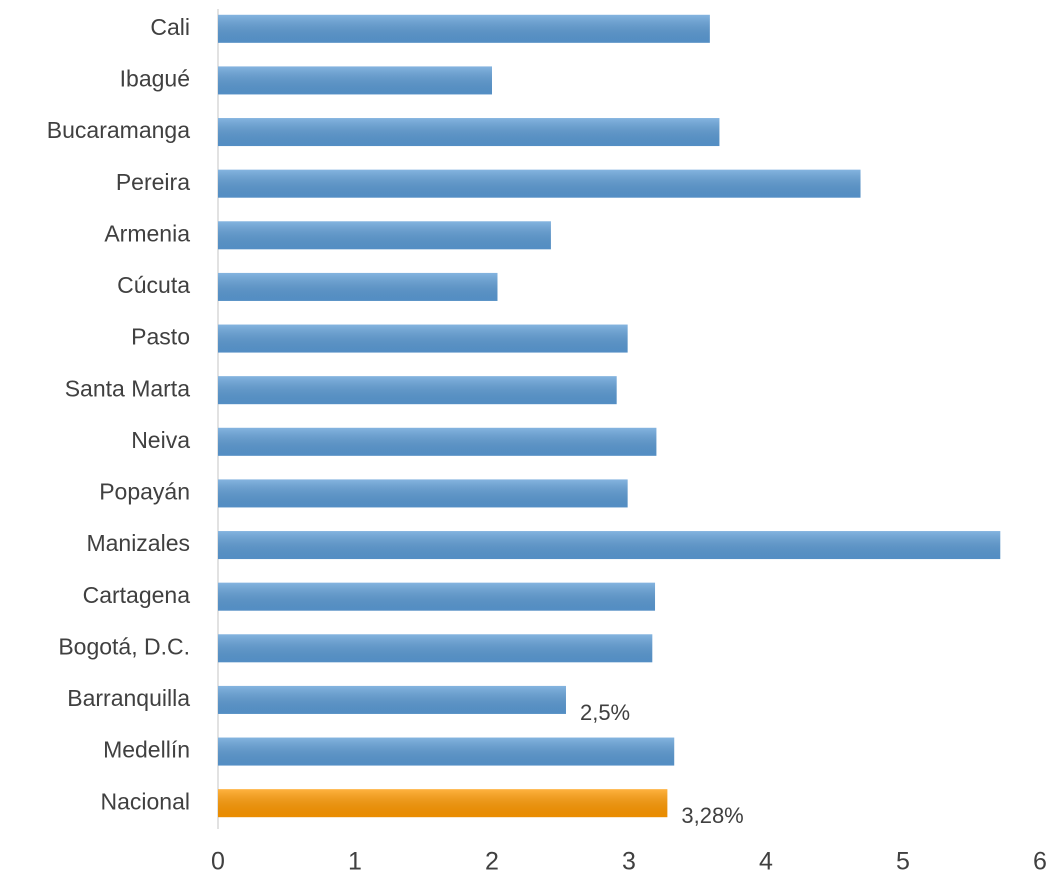  I want to click on y-tick-label: Nacional, so click(146, 801).